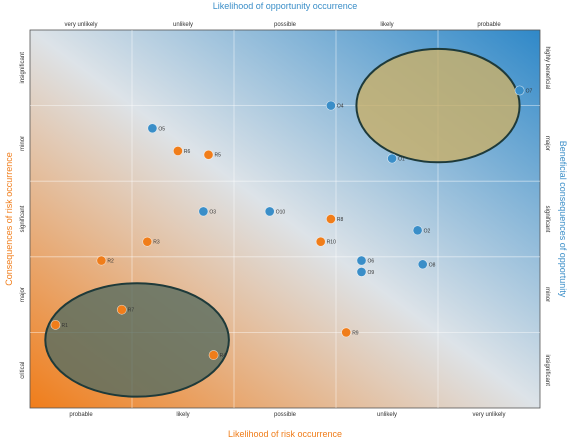 This screenshot has width=568, height=440. Describe the element at coordinates (547, 371) in the screenshot. I see `right-tick-label: insignificant` at that location.